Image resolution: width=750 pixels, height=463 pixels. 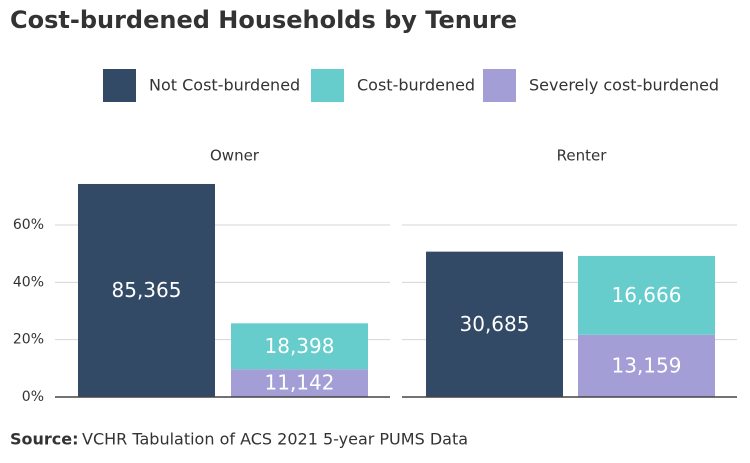 What do you see at coordinates (28, 225) in the screenshot?
I see `y-tick-label: 60%` at bounding box center [28, 225].